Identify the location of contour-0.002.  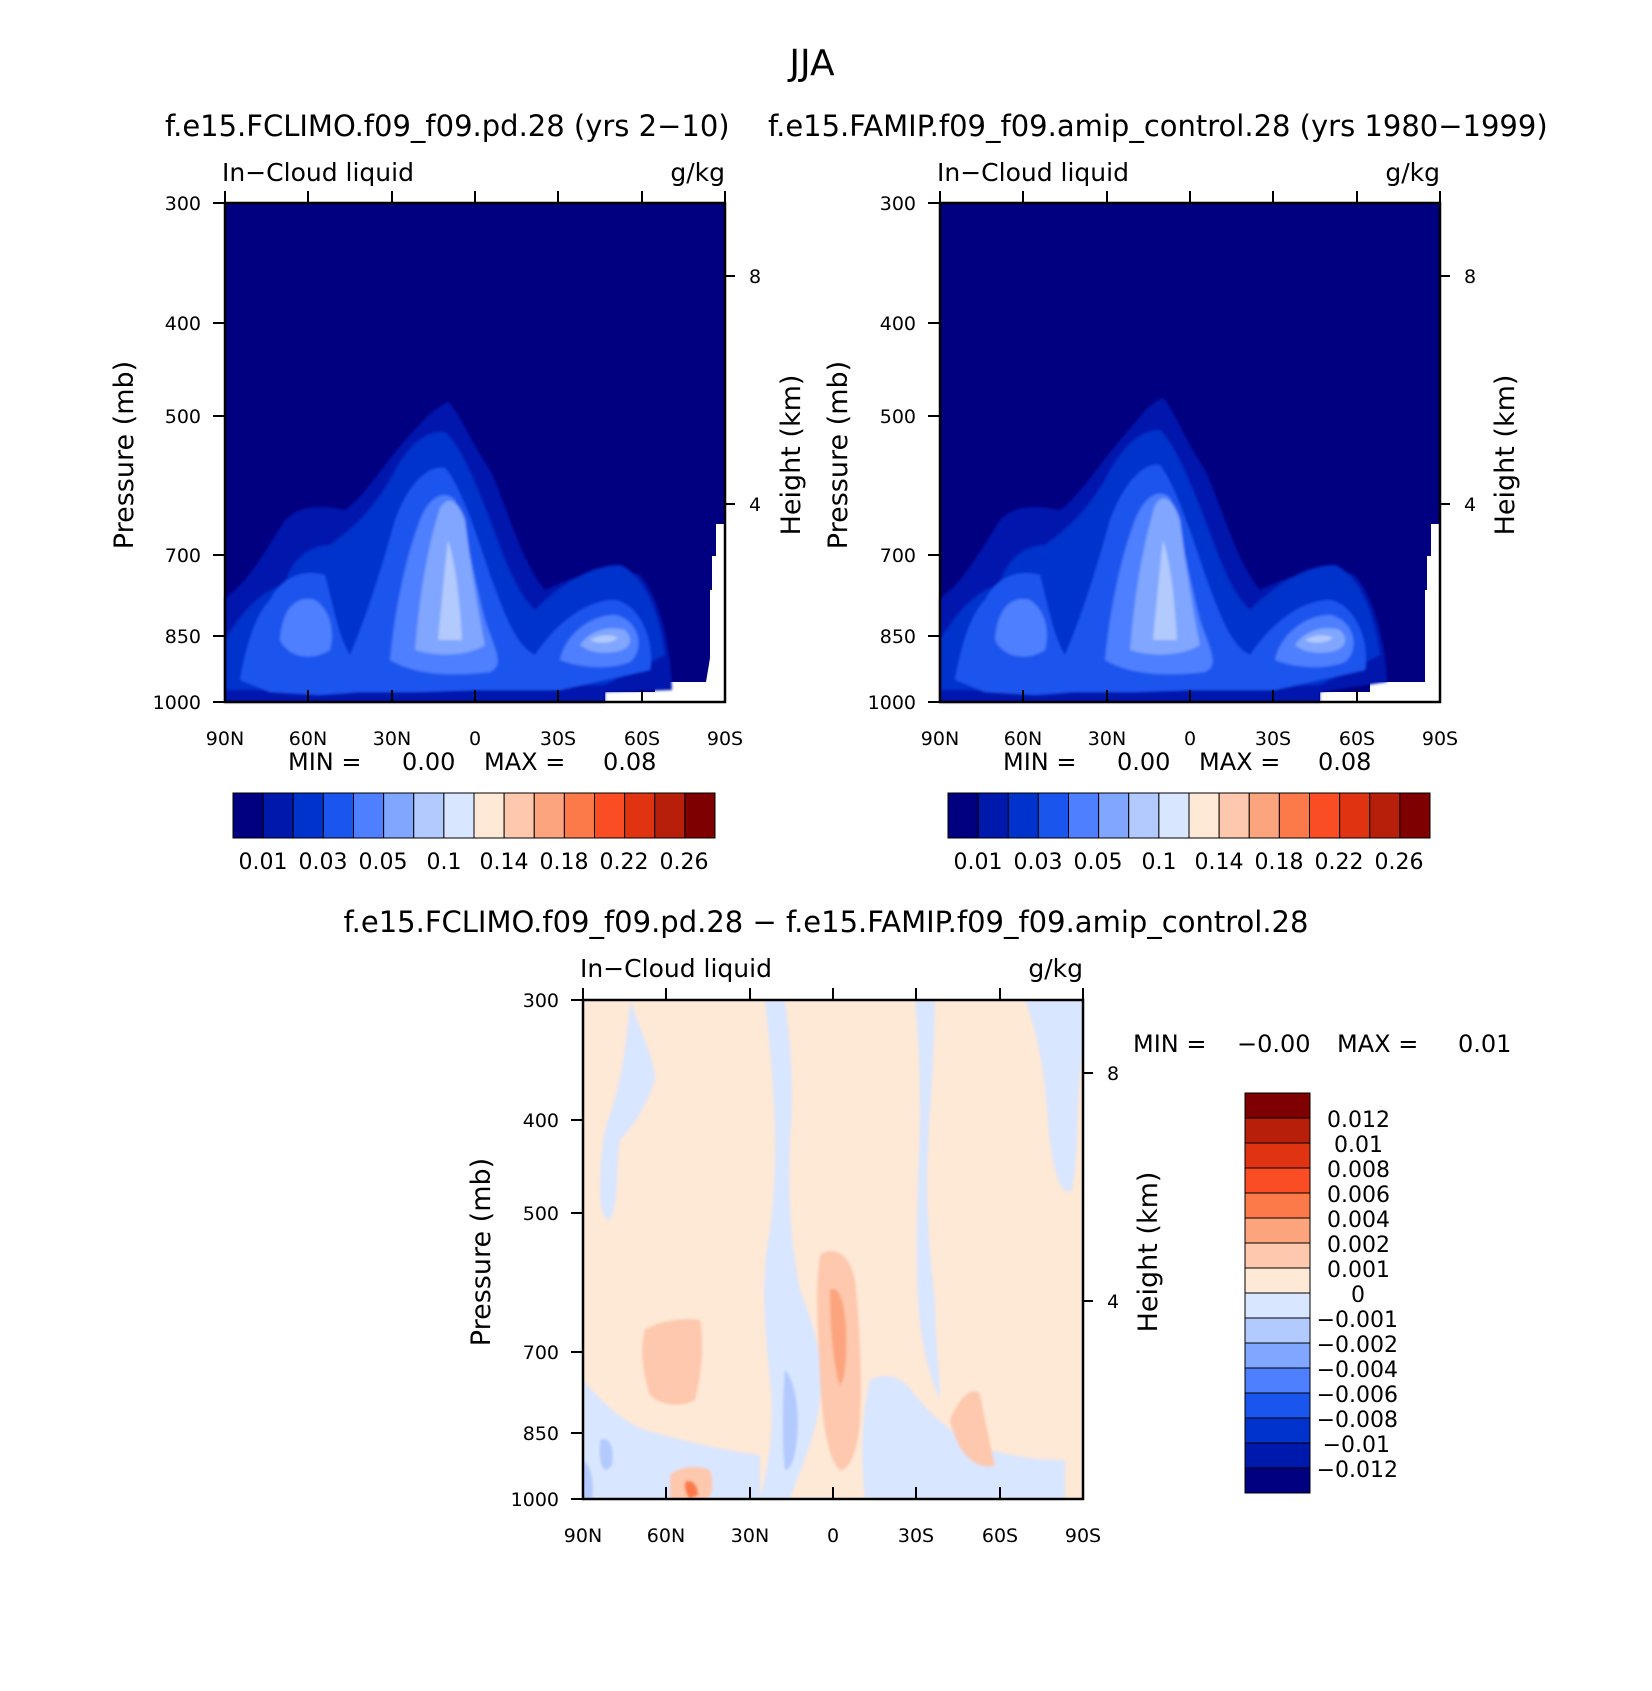
(838, 1337).